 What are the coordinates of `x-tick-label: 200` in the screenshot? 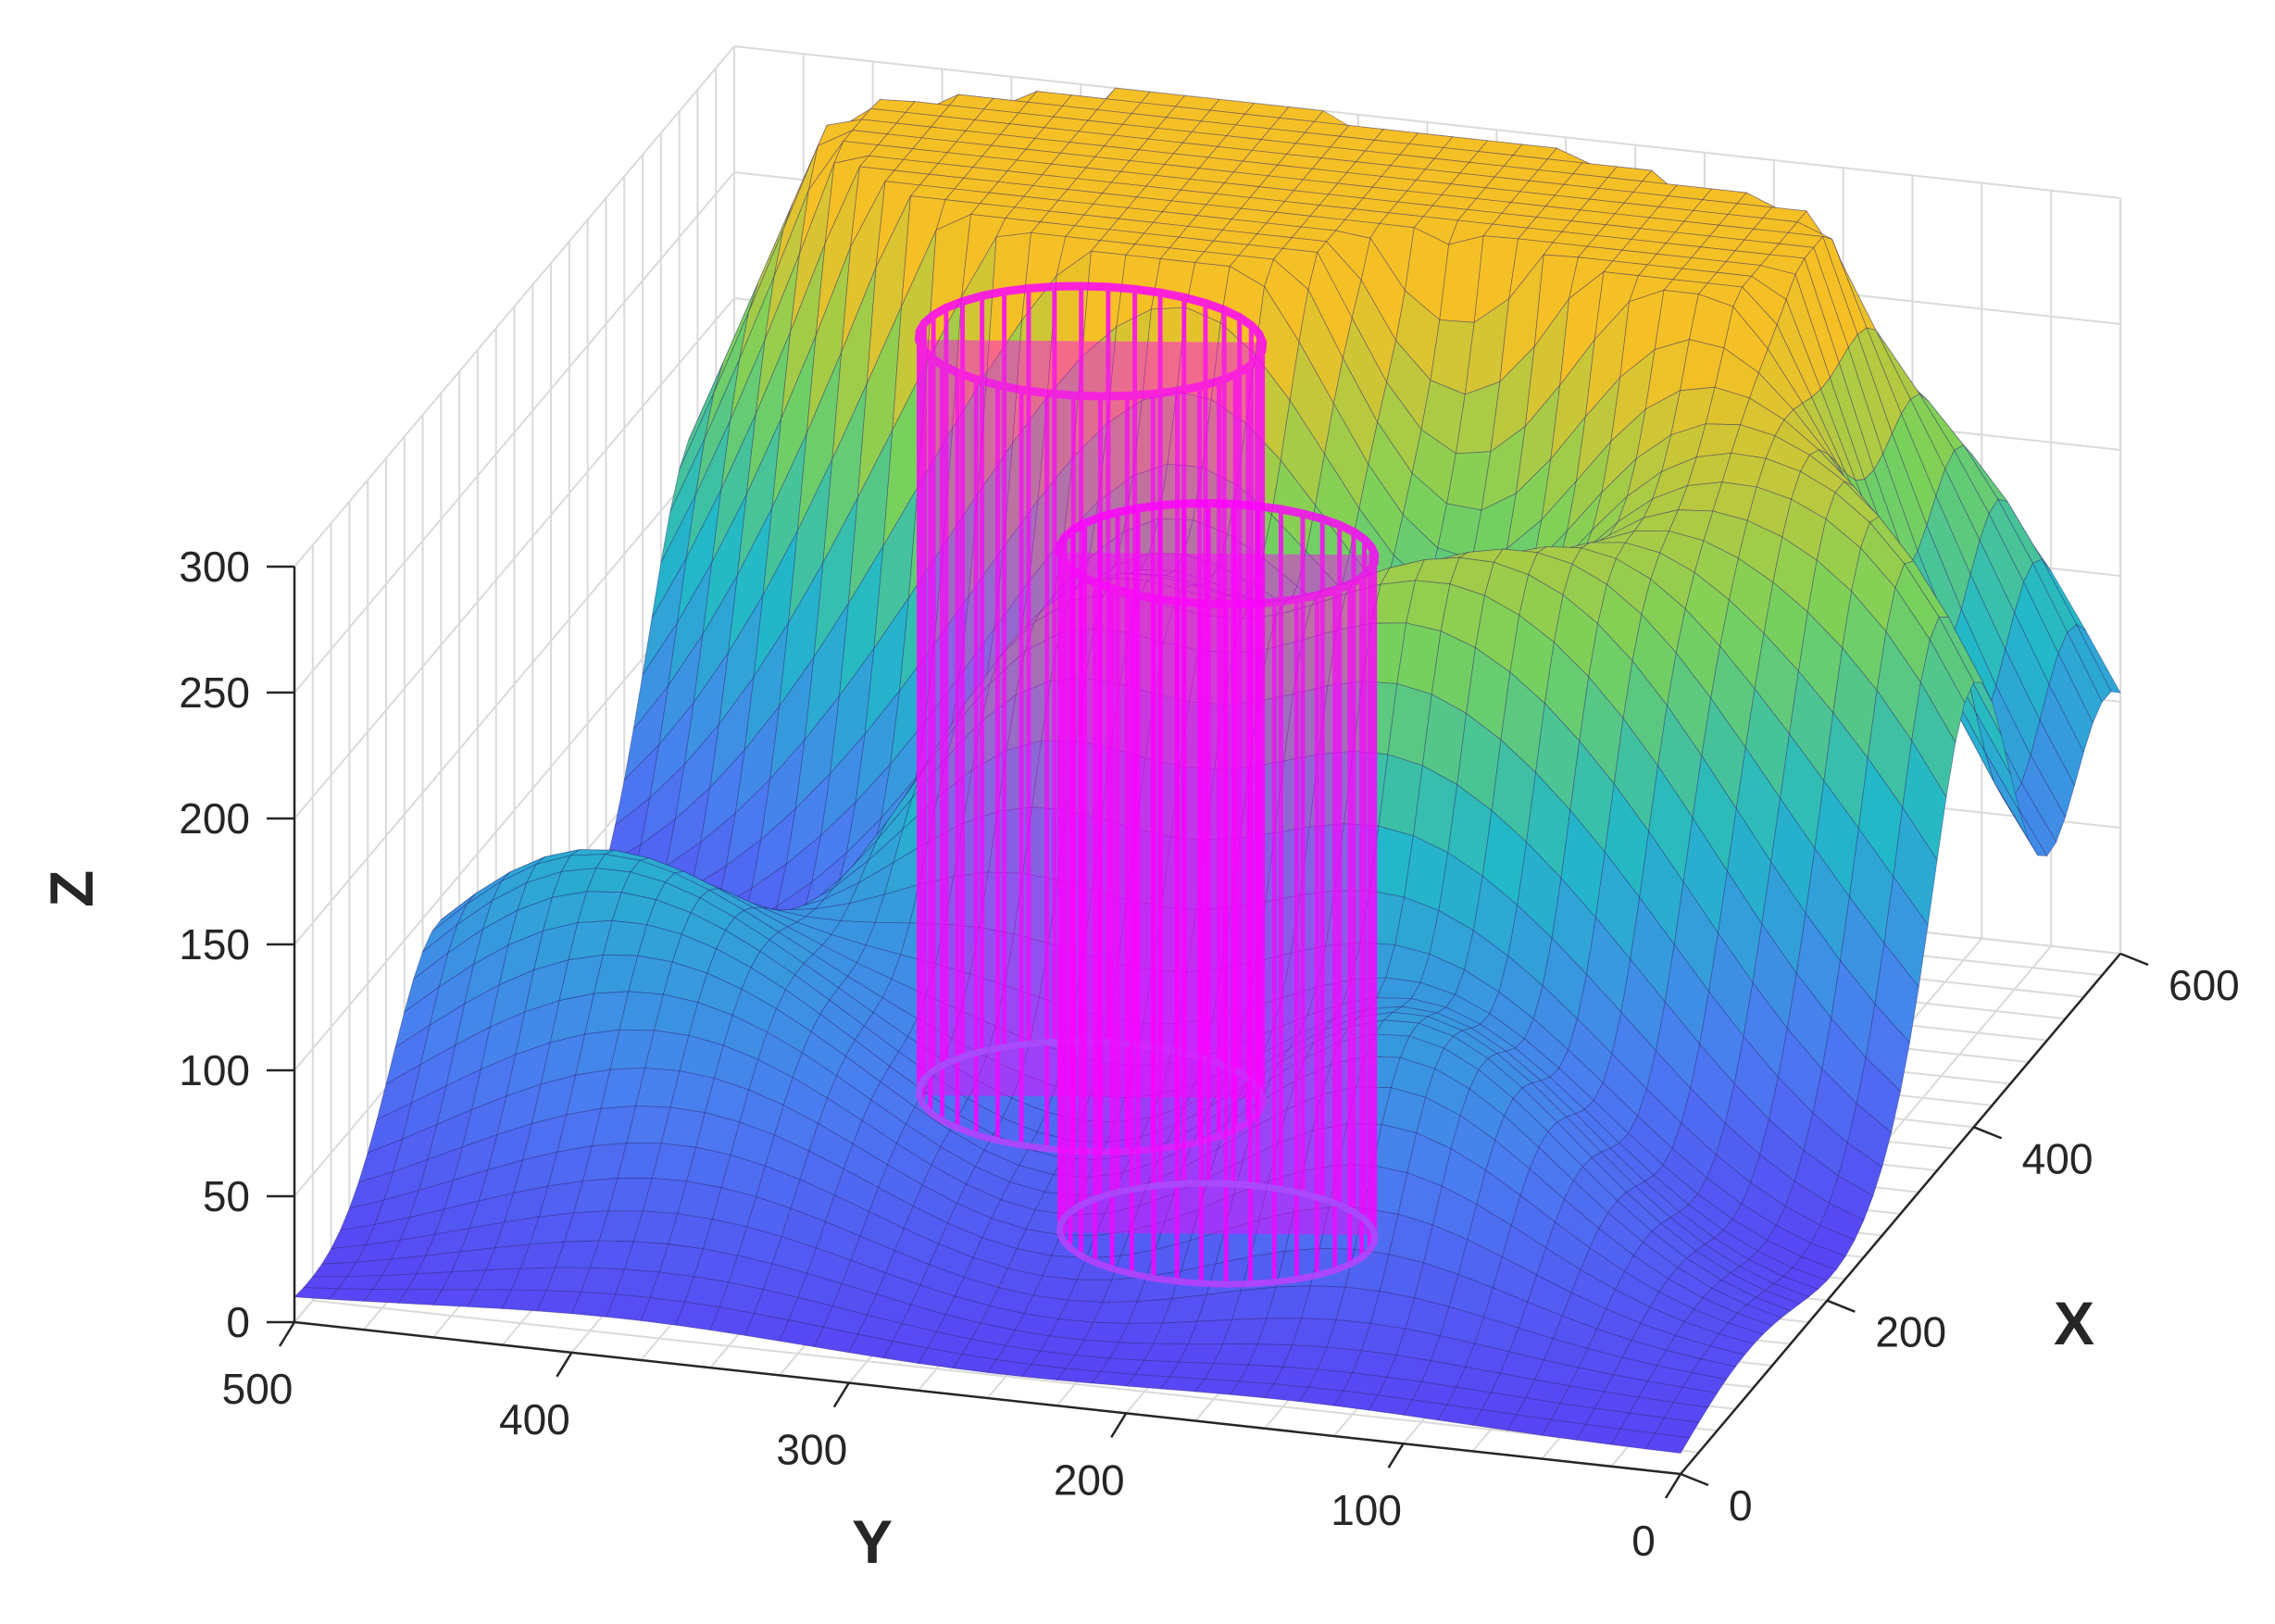 It's located at (1911, 1332).